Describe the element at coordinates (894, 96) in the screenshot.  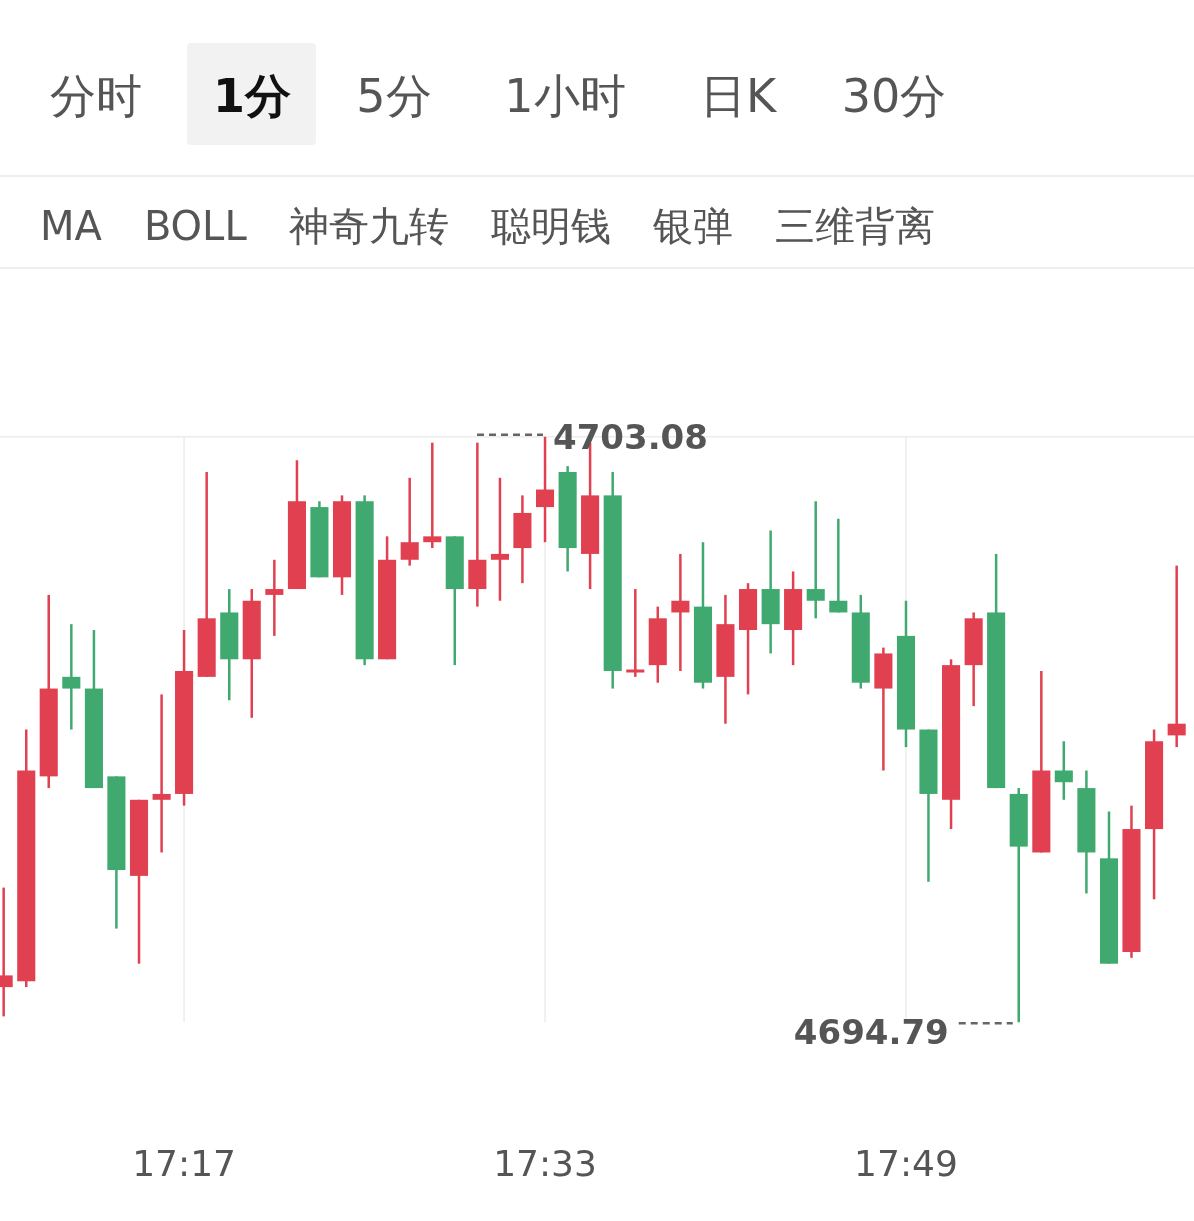
I see `text: 30分` at that location.